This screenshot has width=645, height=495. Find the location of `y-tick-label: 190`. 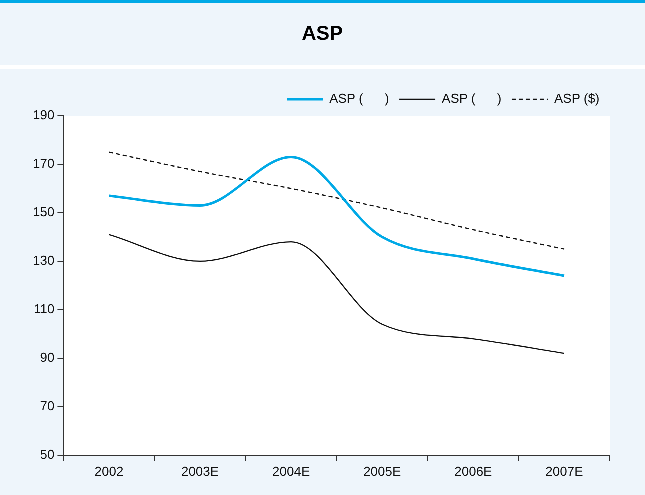

y-tick-label: 190 is located at coordinates (43, 115).